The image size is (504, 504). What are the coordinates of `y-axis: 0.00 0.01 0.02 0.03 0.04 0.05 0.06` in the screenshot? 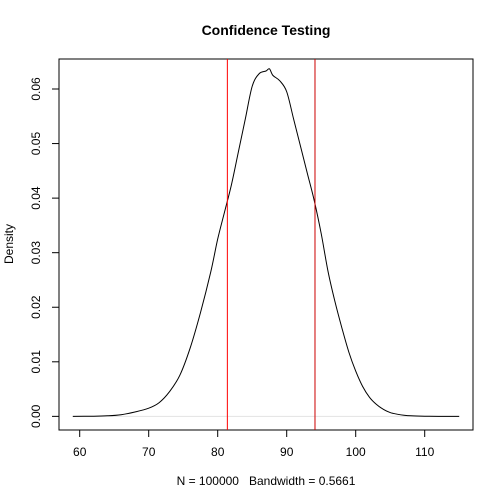 It's located at (44, 252).